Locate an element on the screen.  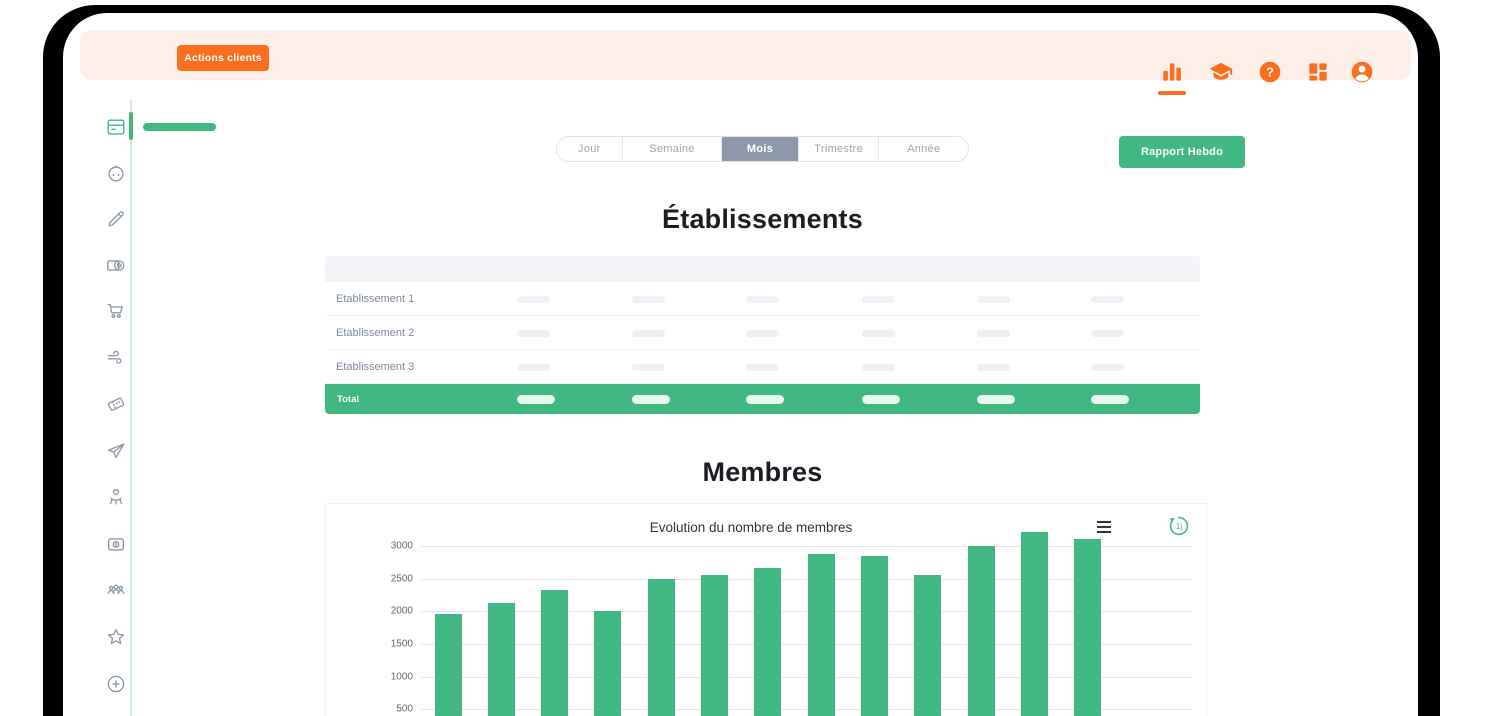
row-label: Etablissement 1 is located at coordinates (375, 299).